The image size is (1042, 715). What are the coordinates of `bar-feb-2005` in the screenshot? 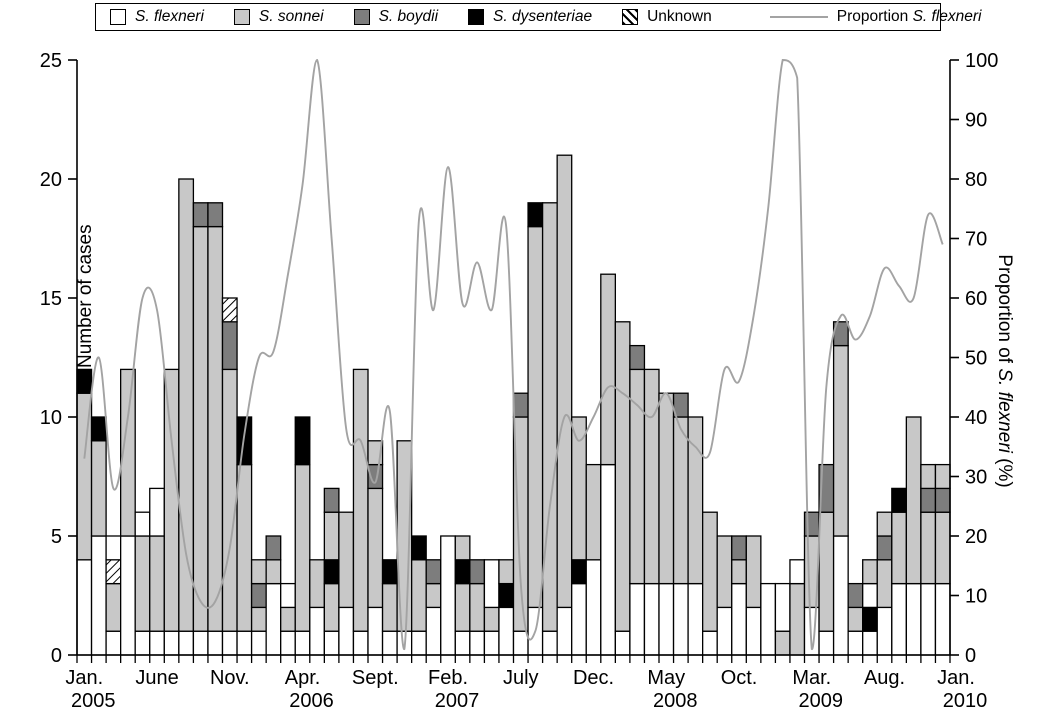 It's located at (98, 536).